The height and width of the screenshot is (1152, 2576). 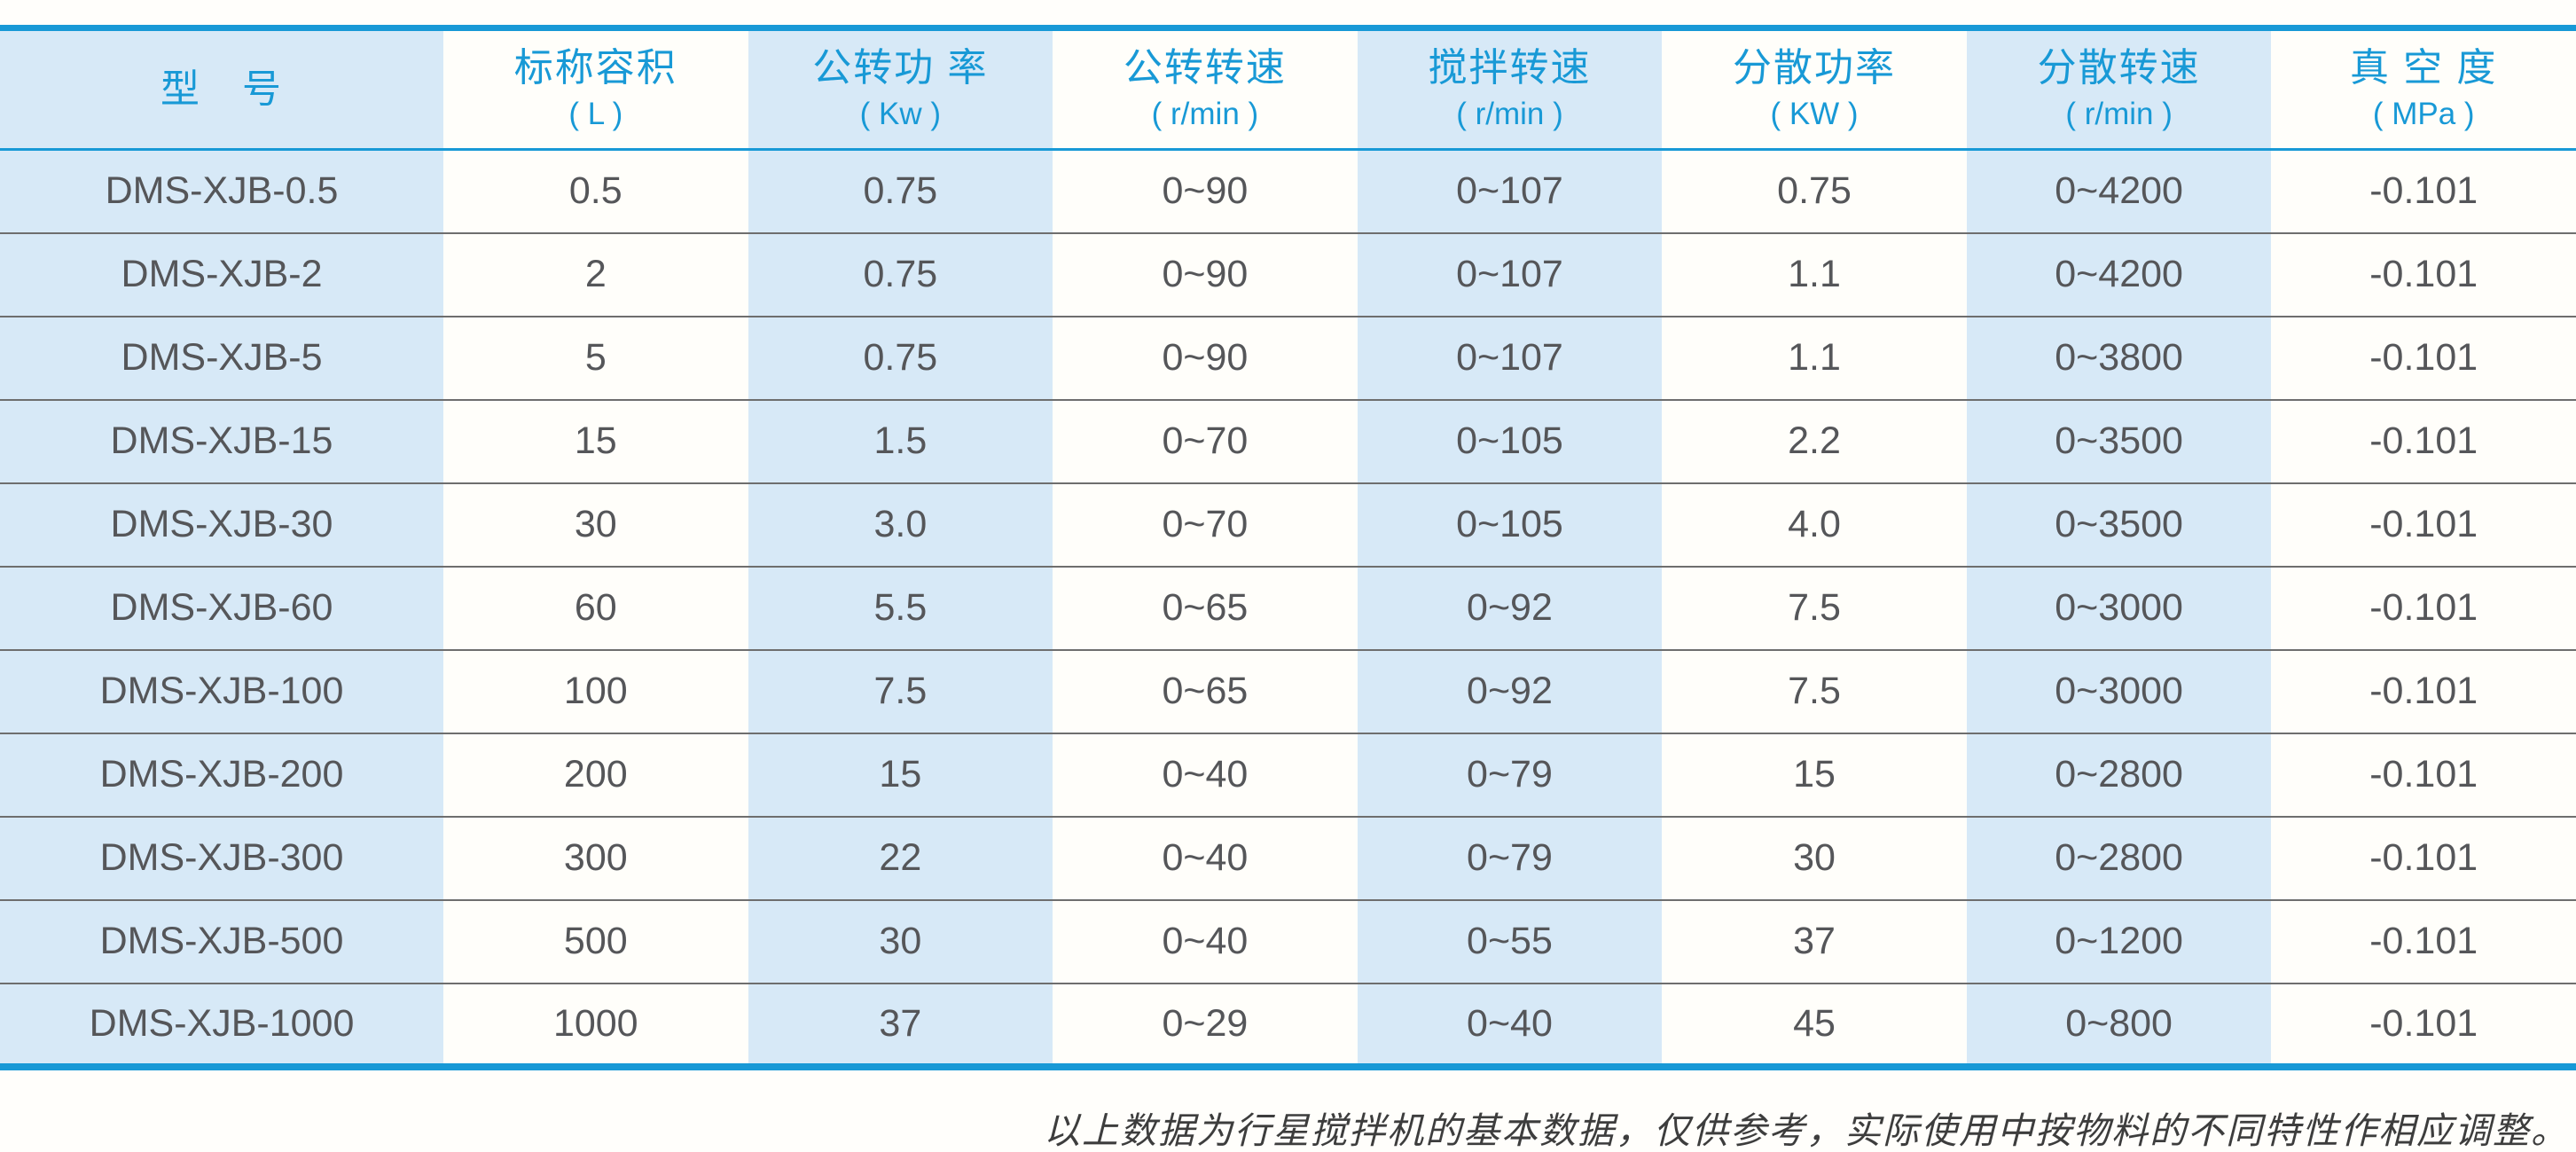 What do you see at coordinates (900, 441) in the screenshot?
I see `spec-value: 1.5` at bounding box center [900, 441].